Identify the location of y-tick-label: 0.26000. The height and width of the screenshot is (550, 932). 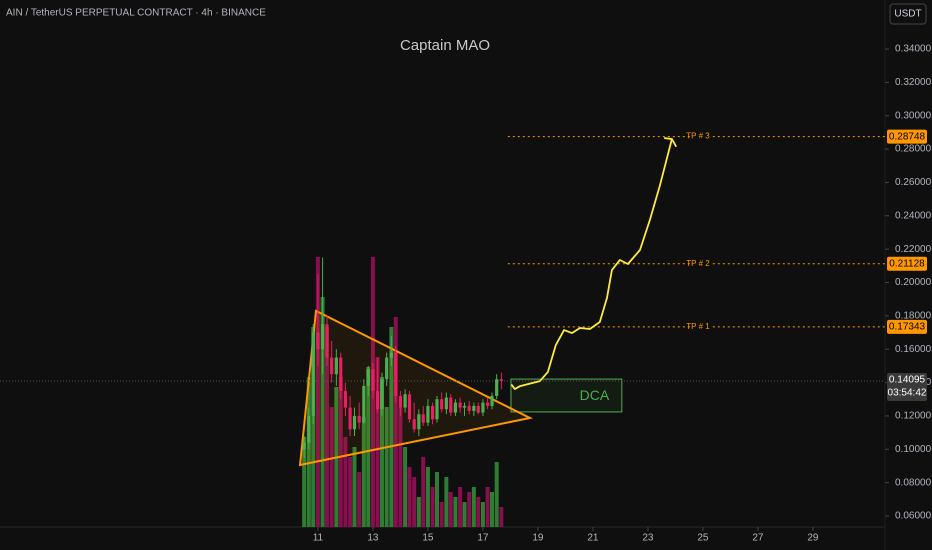
(913, 182).